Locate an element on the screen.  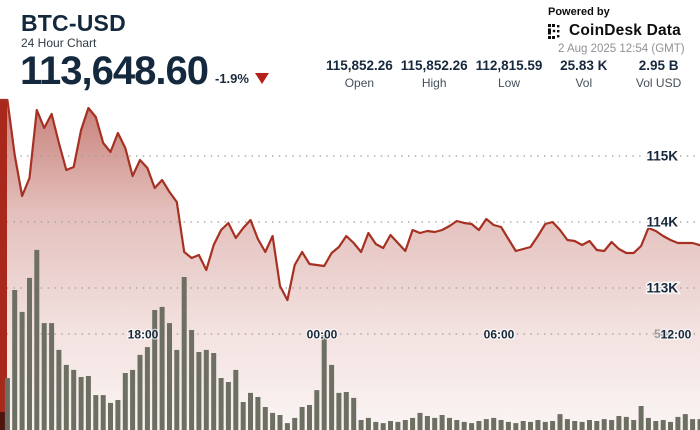
price-change-percent: -1.9% is located at coordinates (232, 78).